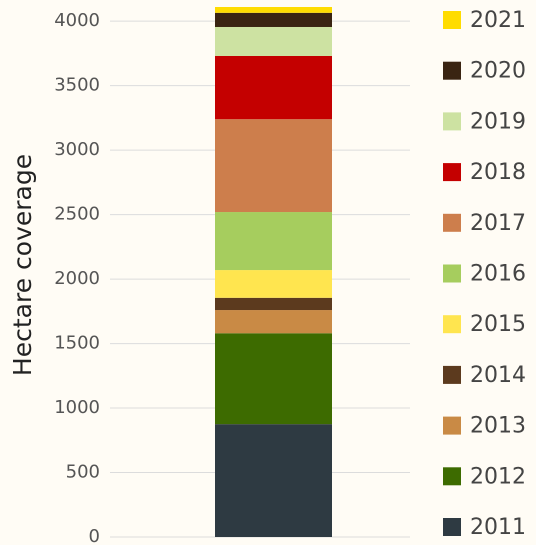 The height and width of the screenshot is (545, 536). Describe the element at coordinates (77, 149) in the screenshot. I see `y-tick-label: 3000` at that location.